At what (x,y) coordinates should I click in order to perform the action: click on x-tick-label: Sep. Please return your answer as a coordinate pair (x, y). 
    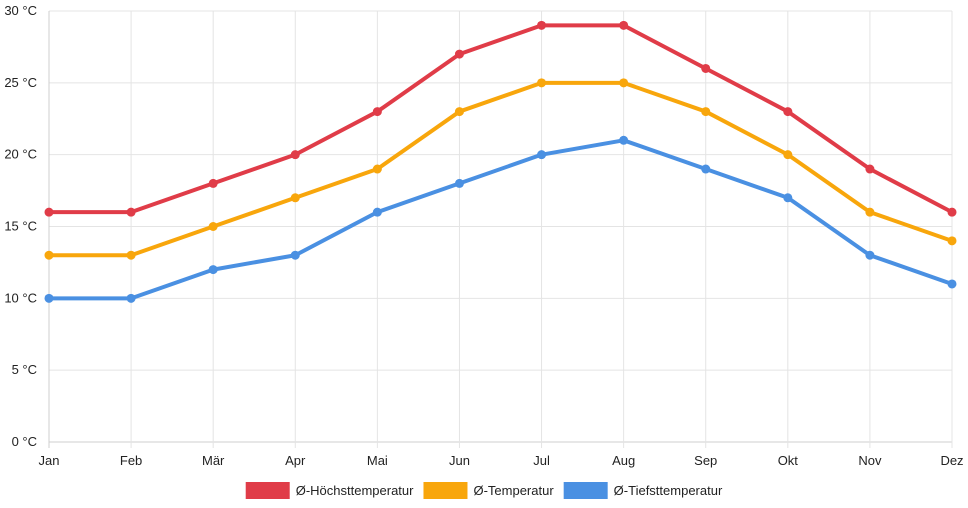
    Looking at the image, I should click on (705, 460).